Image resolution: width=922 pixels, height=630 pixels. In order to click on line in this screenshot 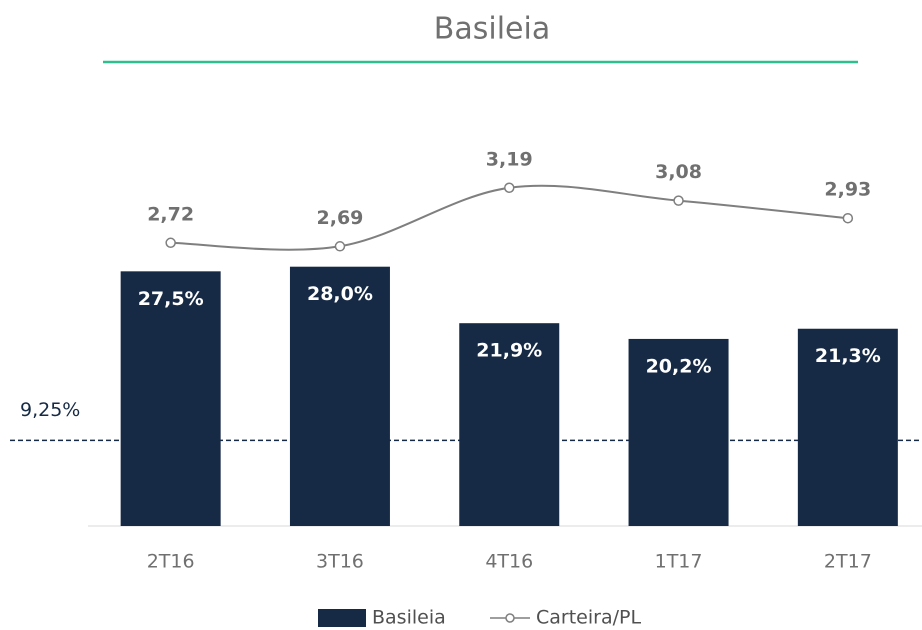, I will do `click(509, 217)`.